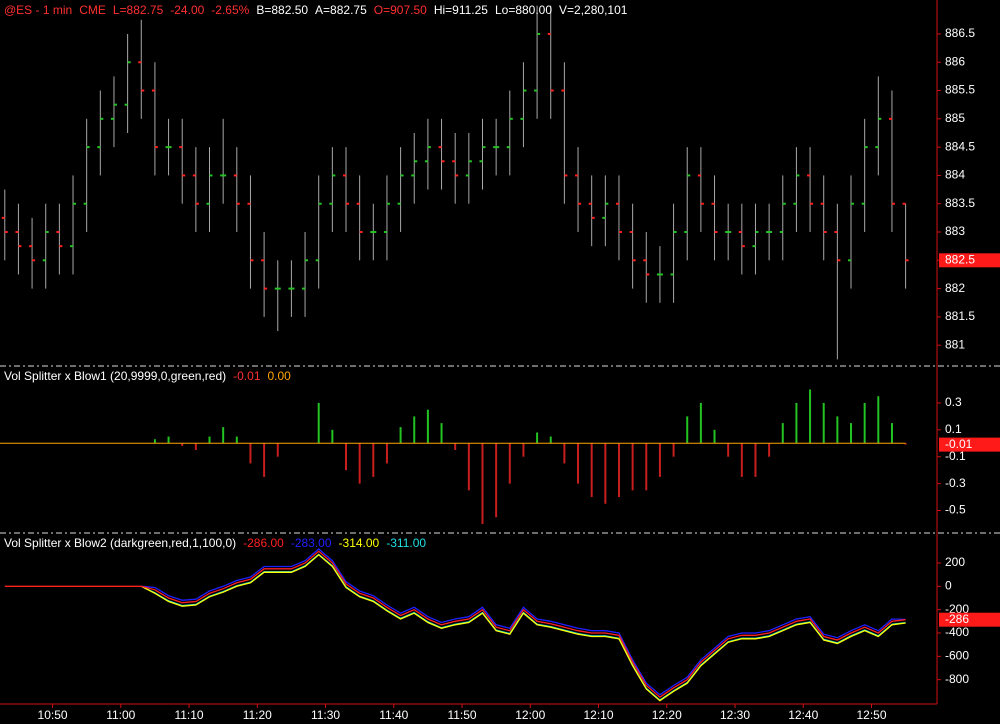 The image size is (1000, 724). Describe the element at coordinates (957, 619) in the screenshot. I see `value-box-label: -286` at that location.